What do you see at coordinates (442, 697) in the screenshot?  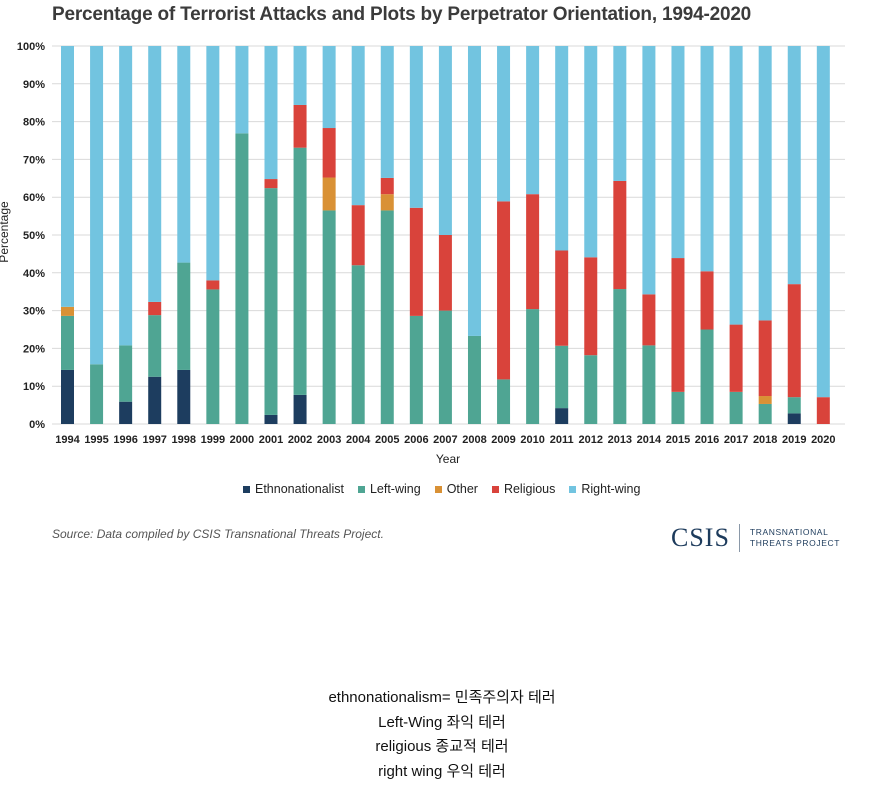 I see `note-line: ethnonationalism= 민족주의자 테러` at bounding box center [442, 697].